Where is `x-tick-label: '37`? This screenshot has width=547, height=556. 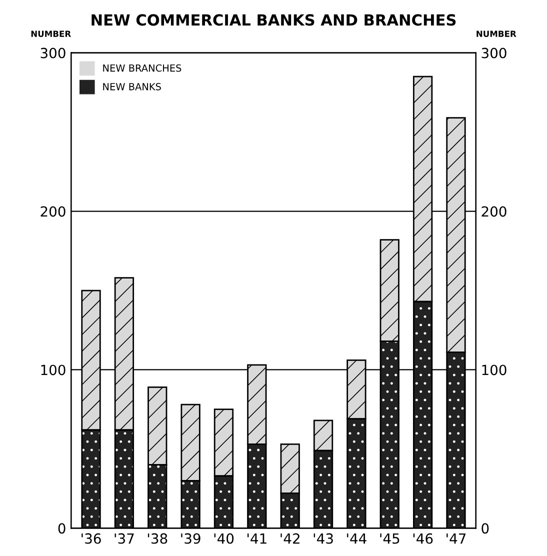 x-tick-label: '37 is located at coordinates (124, 538).